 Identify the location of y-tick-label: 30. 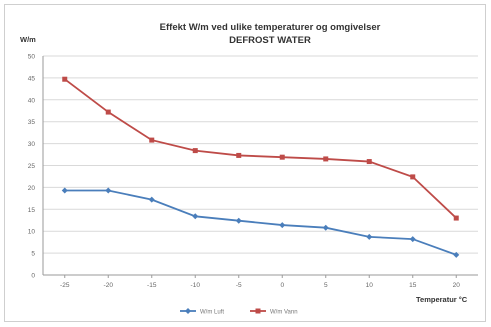
(32, 144).